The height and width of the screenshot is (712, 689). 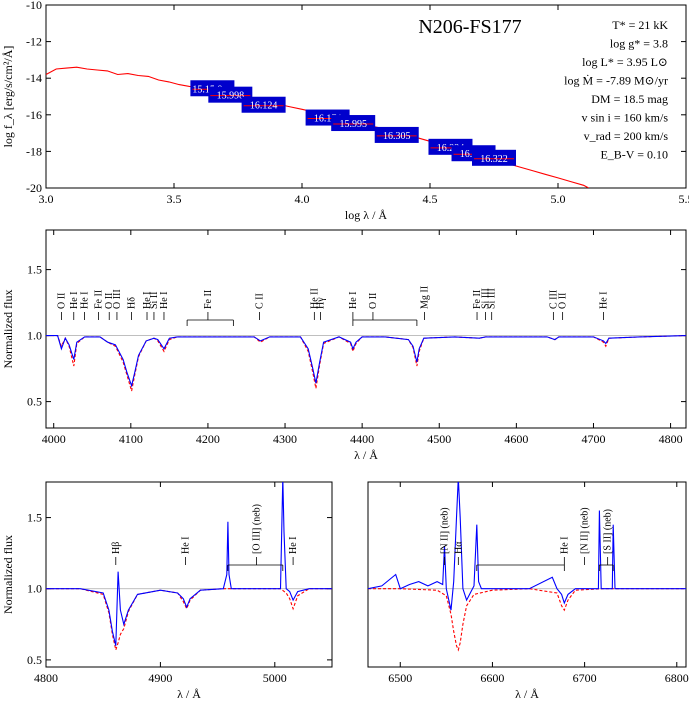 I want to click on line-id-label: Hδ, so click(x=132, y=303).